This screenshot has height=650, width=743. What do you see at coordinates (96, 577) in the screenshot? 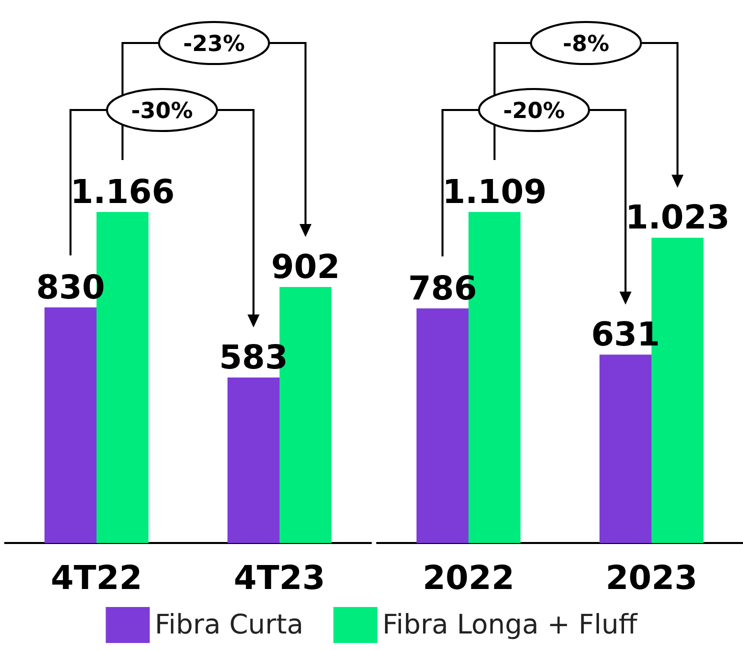
I see `x-tick-label: 4T22` at bounding box center [96, 577].